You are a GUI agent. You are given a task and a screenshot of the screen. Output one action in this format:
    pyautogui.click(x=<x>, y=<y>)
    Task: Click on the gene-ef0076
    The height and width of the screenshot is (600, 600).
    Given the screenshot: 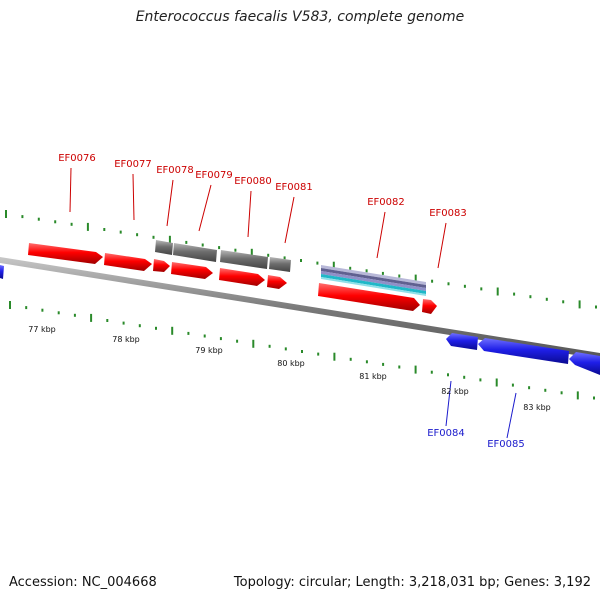 What is the action you would take?
    pyautogui.click(x=65, y=253)
    